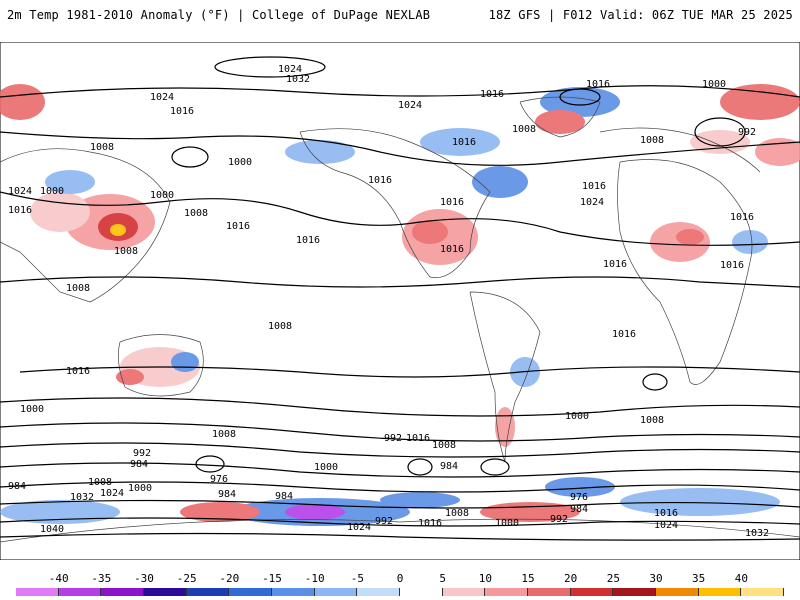 The image size is (800, 600). What do you see at coordinates (101, 578) in the screenshot?
I see `colorbar-tick-label: -35` at bounding box center [101, 578].